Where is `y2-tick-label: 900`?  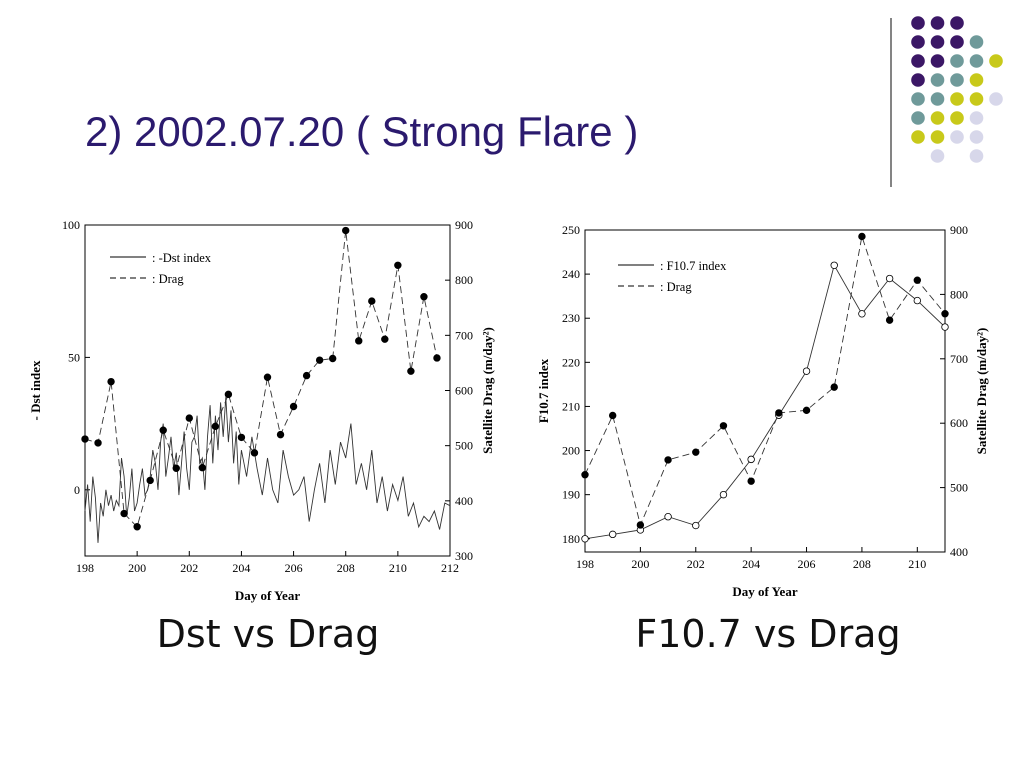 y2-tick-label: 900 is located at coordinates (959, 230).